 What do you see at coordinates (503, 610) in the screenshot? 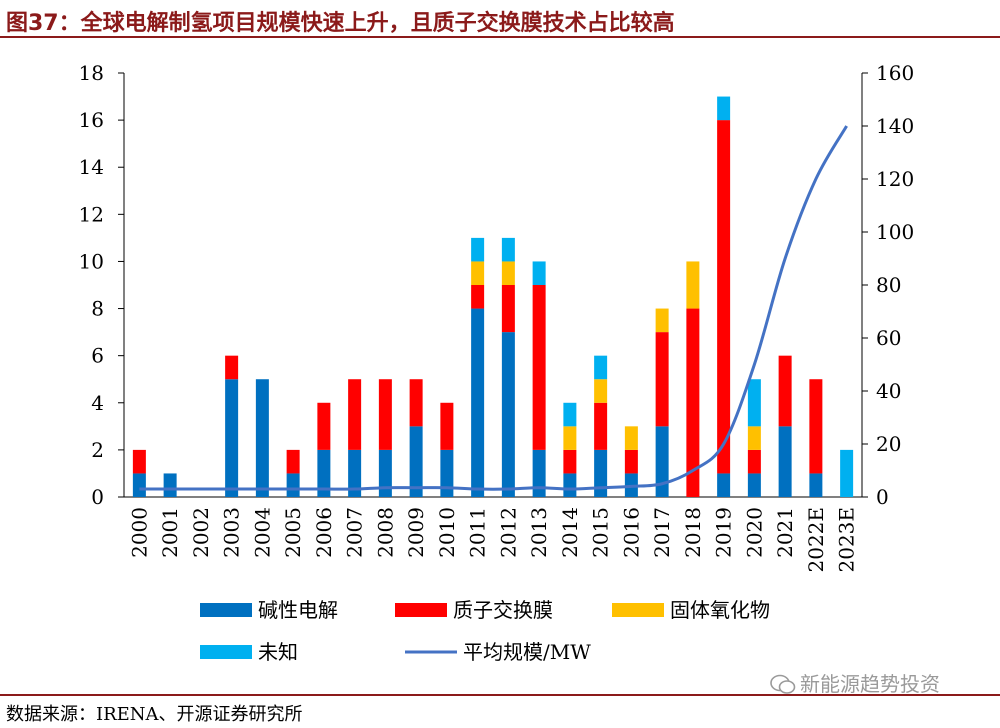
I see `legend-label-pem: 质子交换膜` at bounding box center [503, 610].